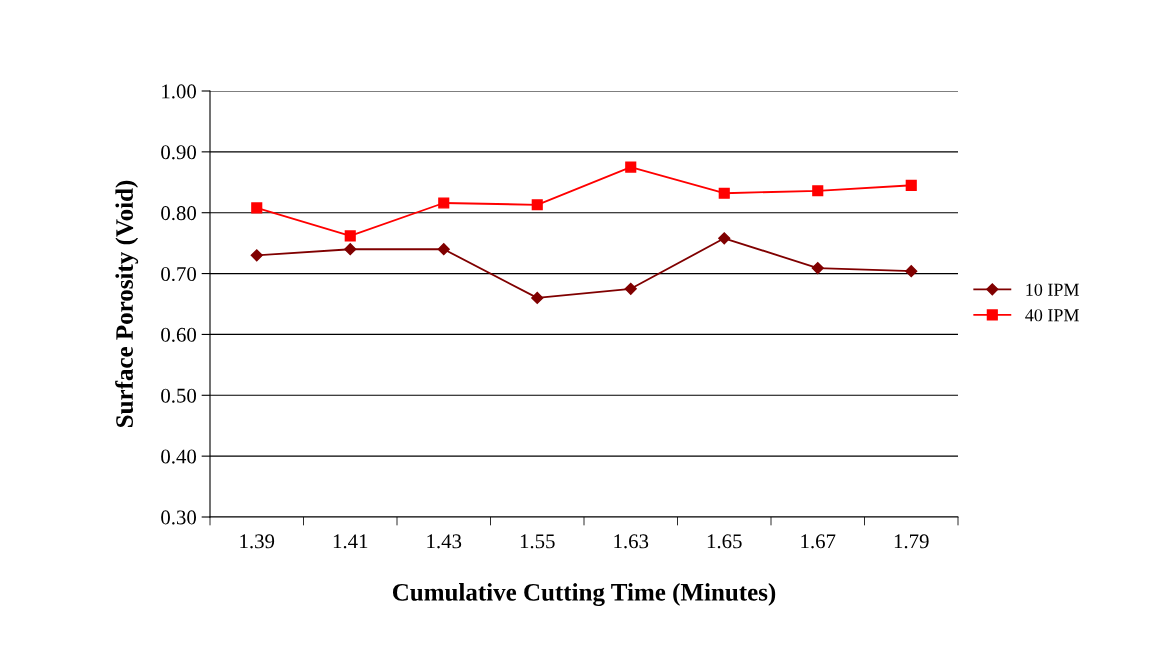 This screenshot has height=665, width=1161. What do you see at coordinates (179, 213) in the screenshot?
I see `y-tick-label: 0.80` at bounding box center [179, 213].